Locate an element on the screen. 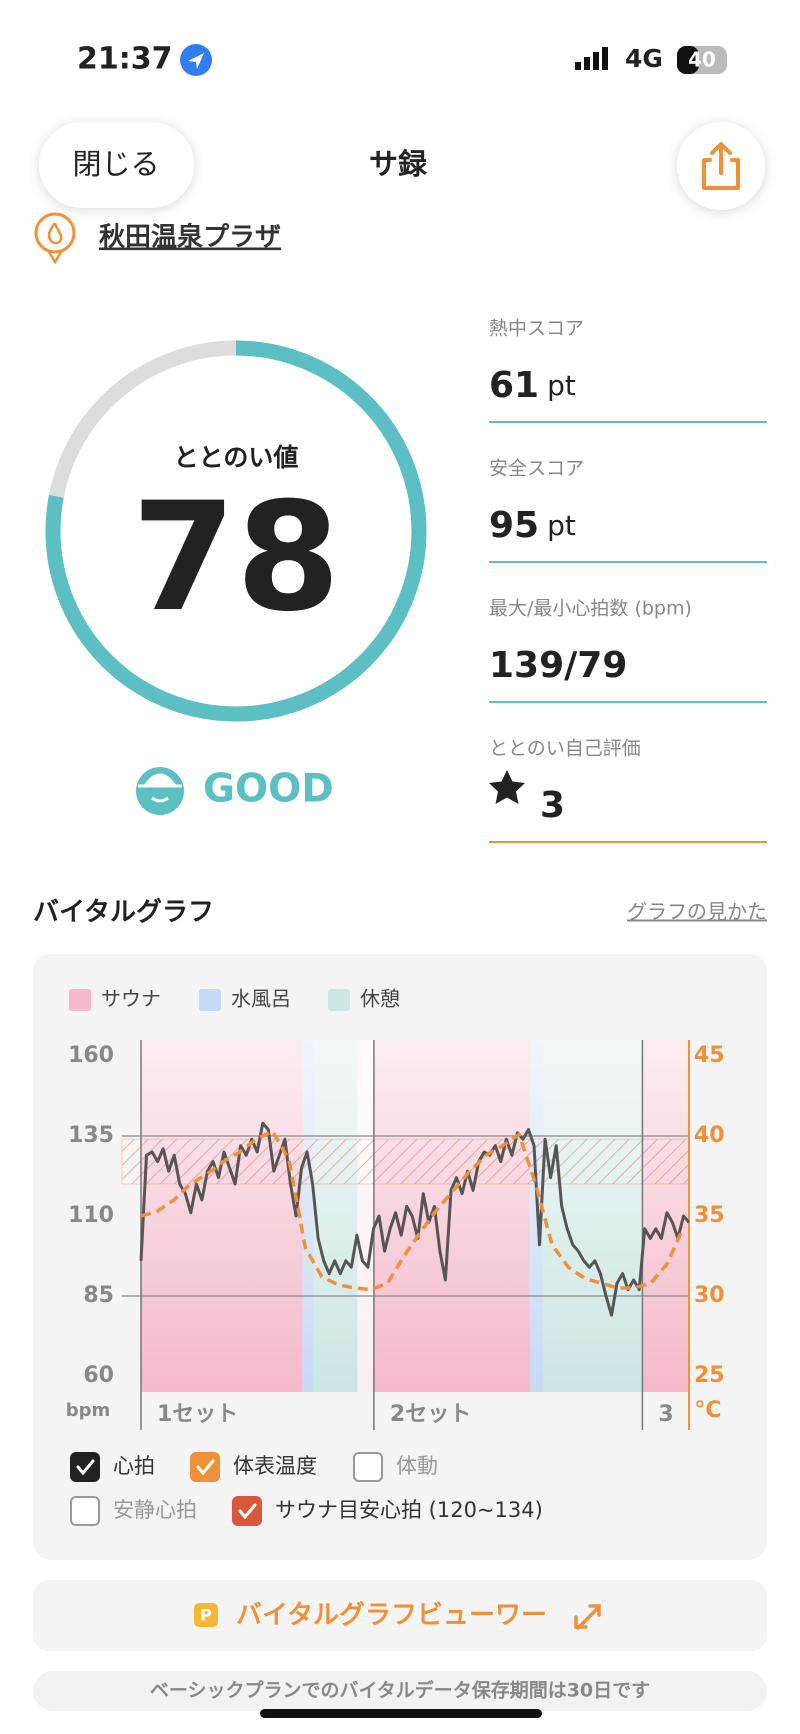 The height and width of the screenshot is (1734, 800). gauge-value: 78 is located at coordinates (236, 558).